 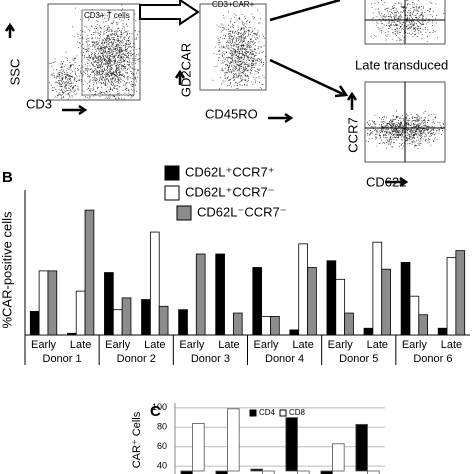 I want to click on panel-letter: C, so click(x=155, y=411).